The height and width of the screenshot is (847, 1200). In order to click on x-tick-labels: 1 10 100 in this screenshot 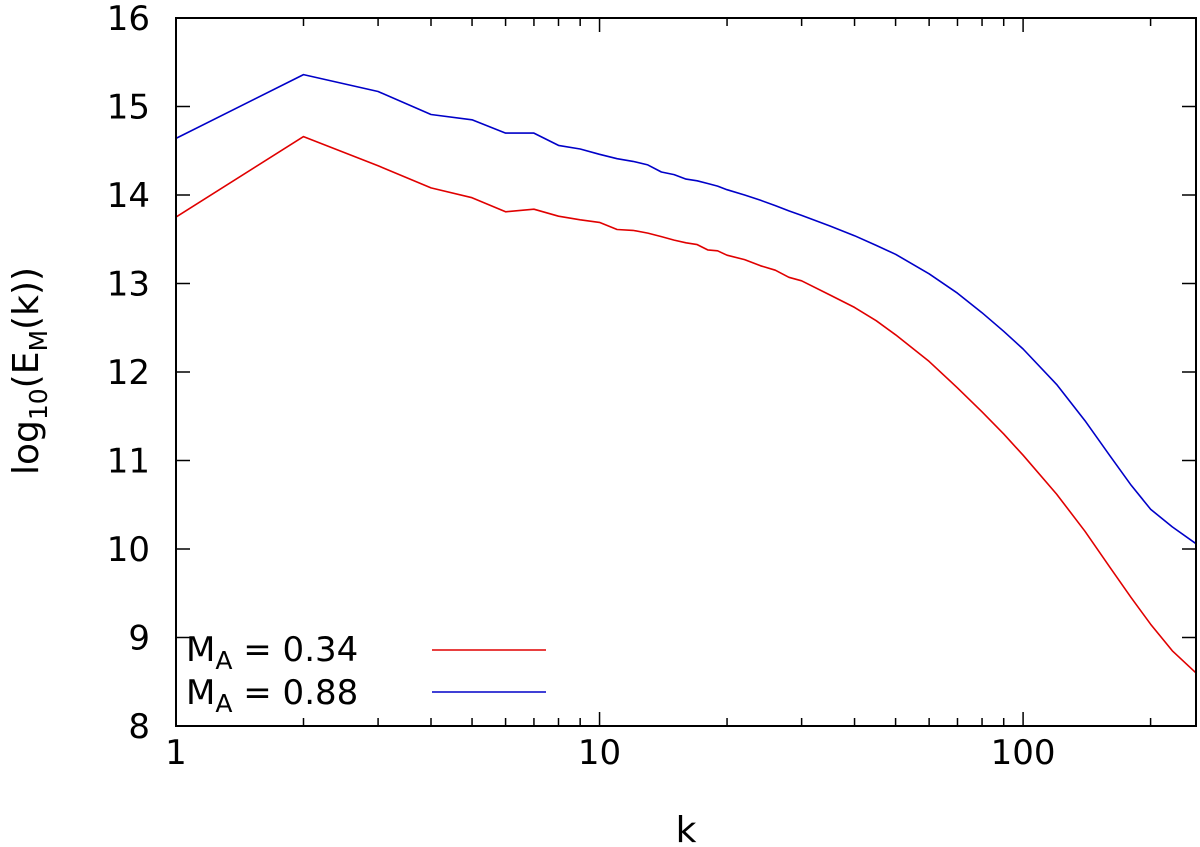, I will do `click(610, 753)`.